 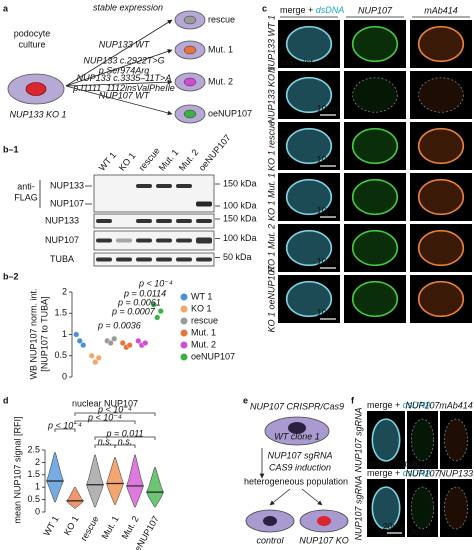 What do you see at coordinates (105, 403) in the screenshot?
I see `chart-title: nuclear NUP107` at bounding box center [105, 403].